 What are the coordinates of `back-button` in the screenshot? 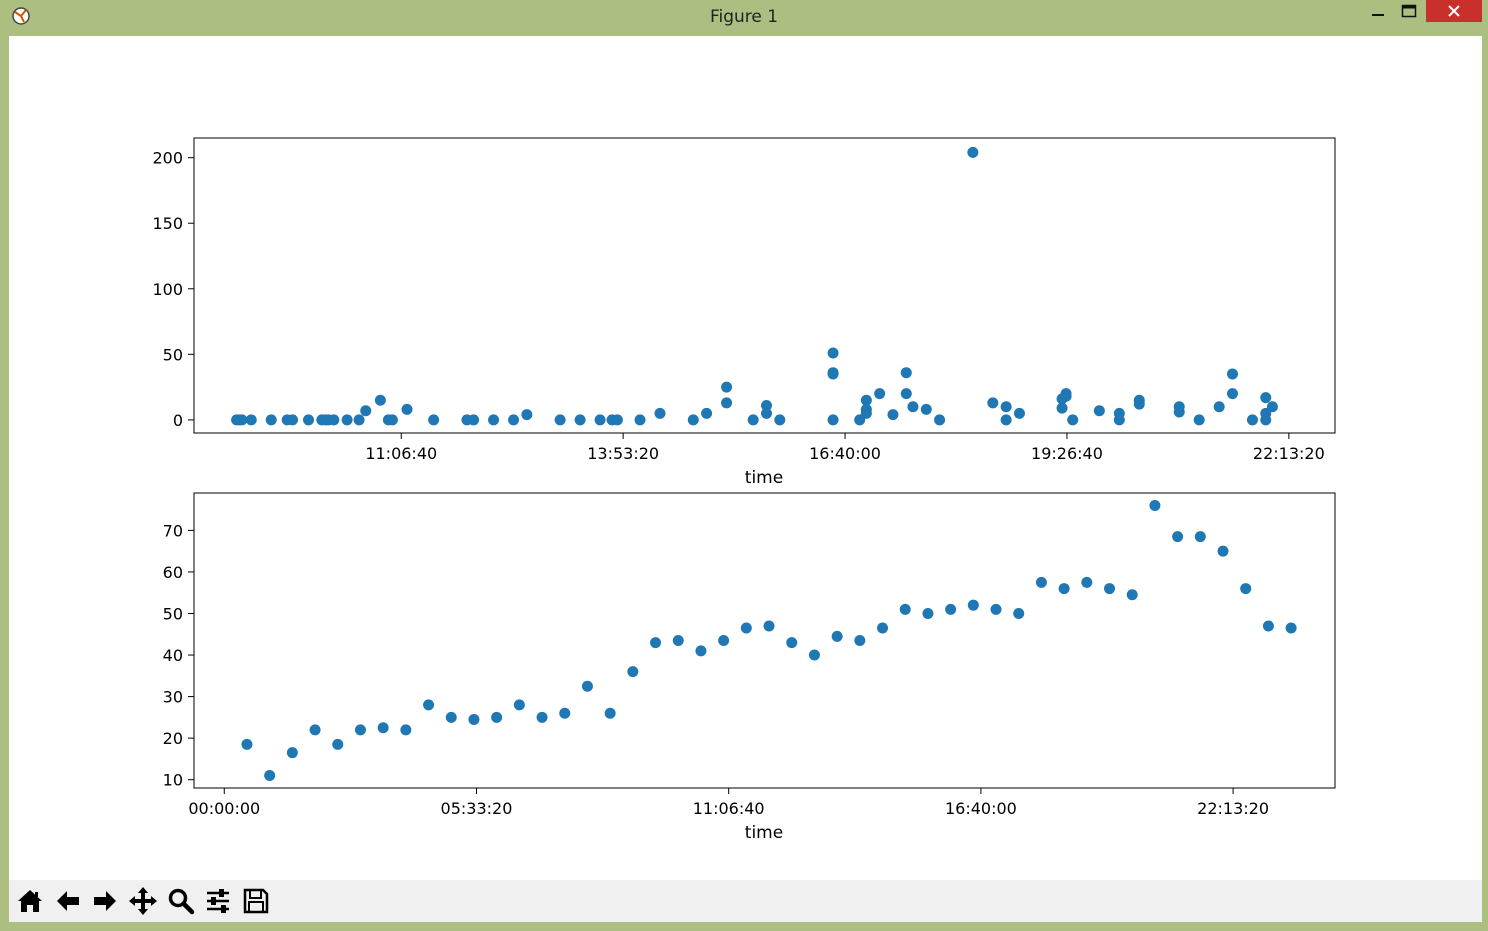 It's located at (68, 901).